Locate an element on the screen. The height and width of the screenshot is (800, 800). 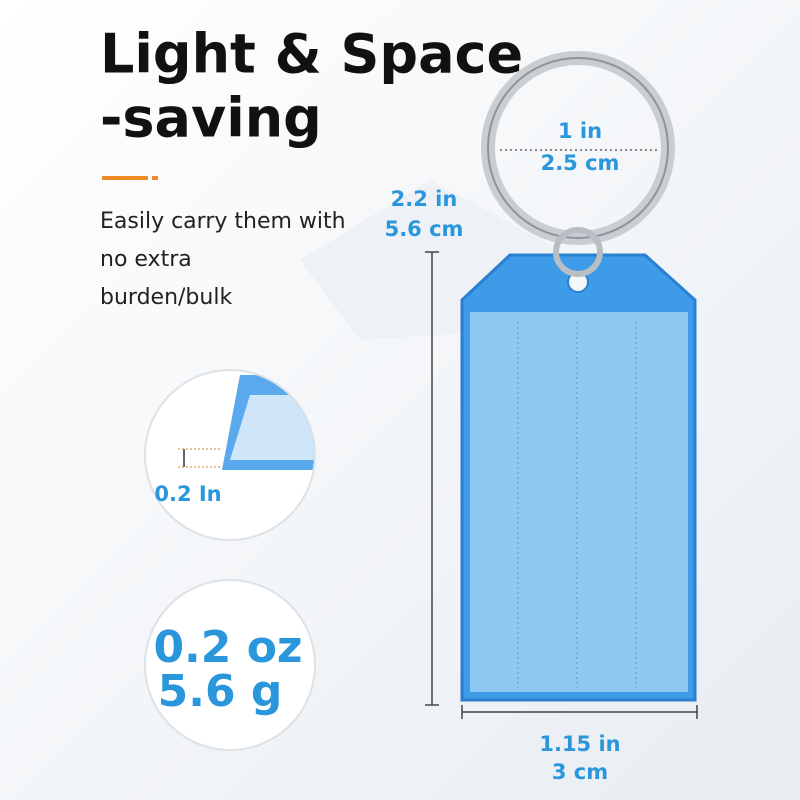
width-size: 1.15 in is located at coordinates (579, 744).